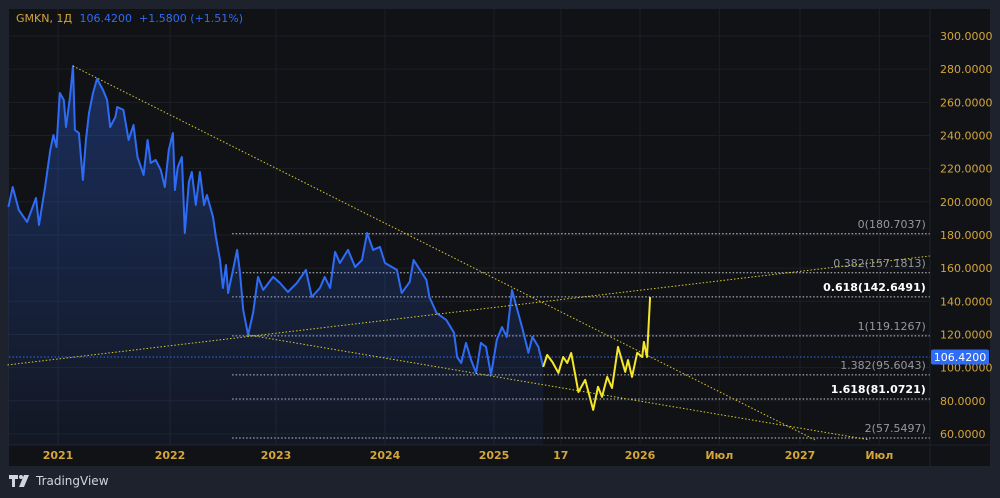 The image size is (1000, 498). I want to click on y-tick-label: 200.0000, so click(966, 202).